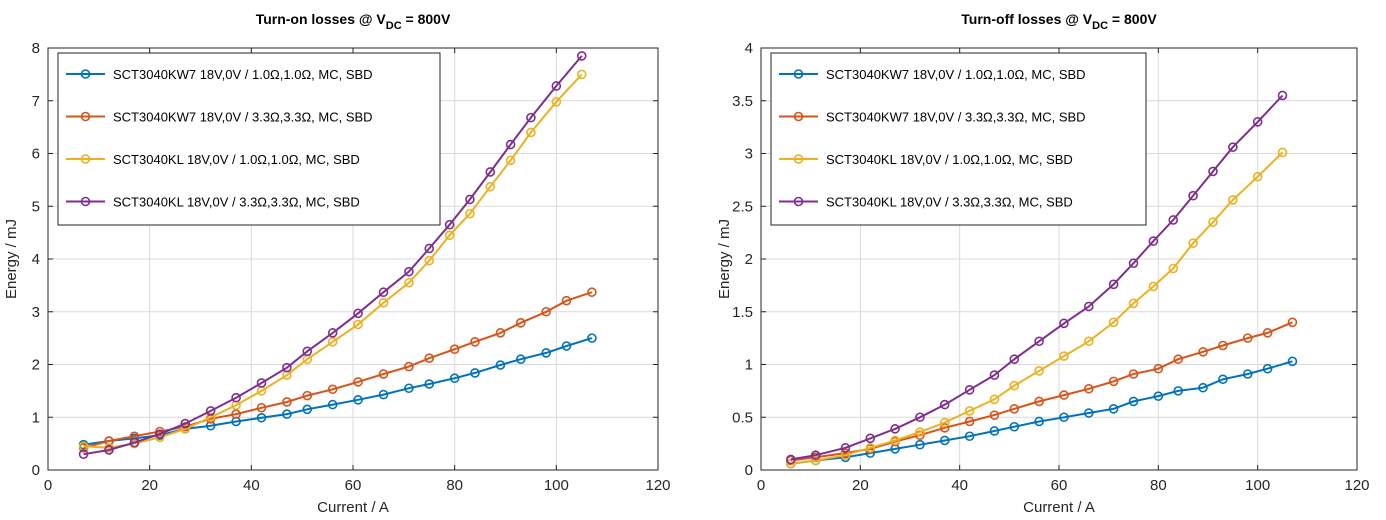 This screenshot has height=520, width=1386. I want to click on x-tick-label: 20, so click(860, 485).